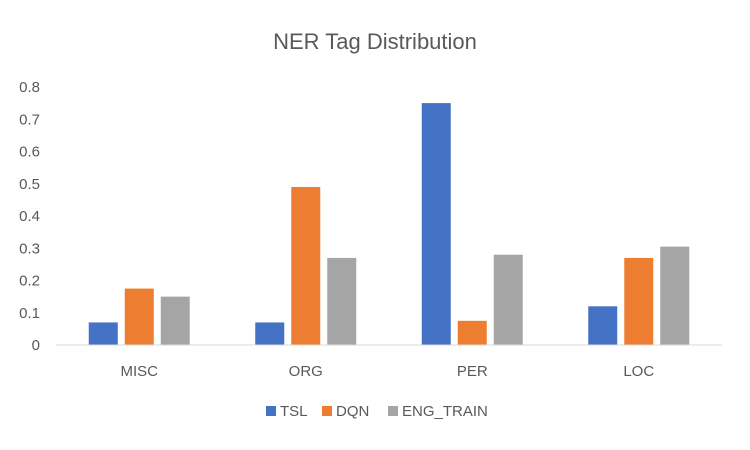 The height and width of the screenshot is (450, 750). What do you see at coordinates (36, 345) in the screenshot?
I see `y-tick-label: 0` at bounding box center [36, 345].